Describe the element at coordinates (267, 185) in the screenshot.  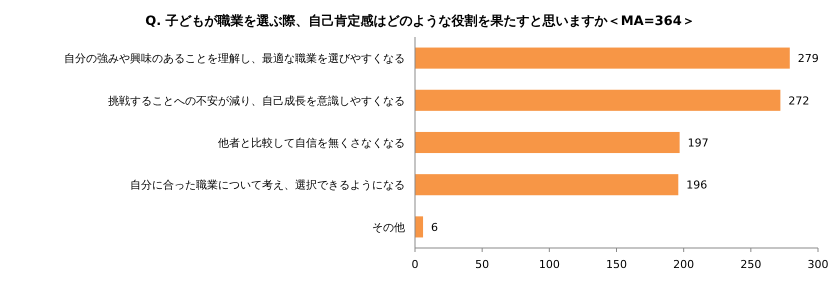
I see `y-tick-label: 自分に合った職業について考え、選択できるようになる` at that location.